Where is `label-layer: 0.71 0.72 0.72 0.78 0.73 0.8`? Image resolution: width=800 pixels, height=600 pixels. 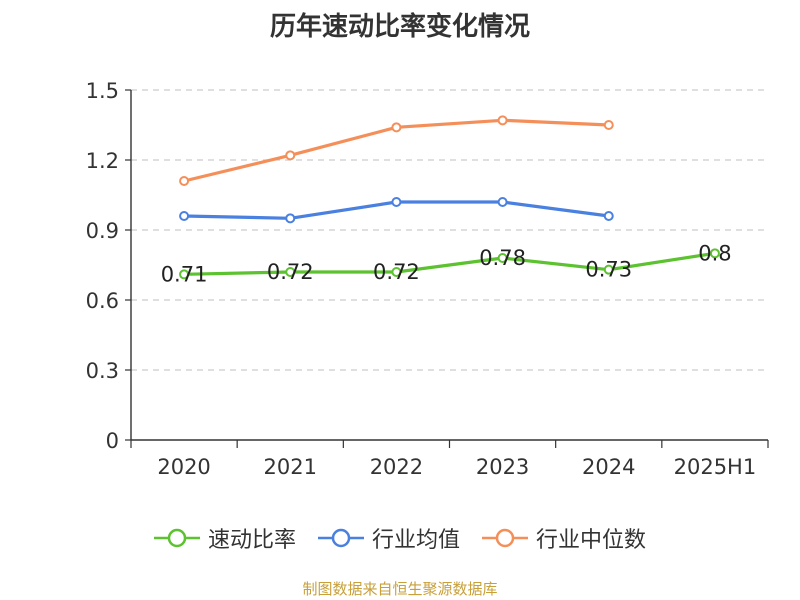 label-layer: 0.71 0.72 0.72 0.78 0.73 0.8 is located at coordinates (446, 263).